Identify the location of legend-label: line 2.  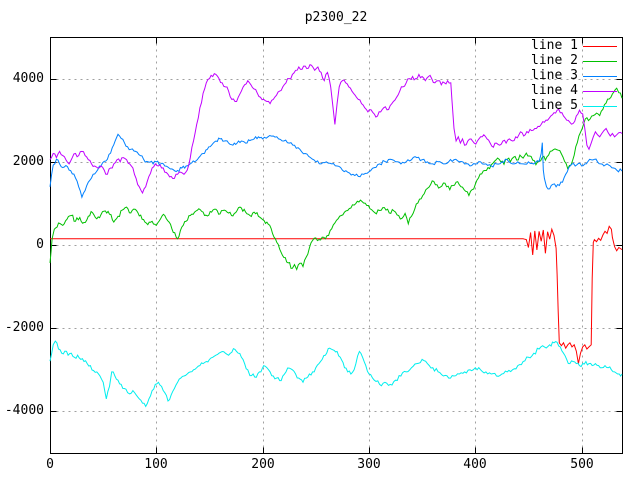
(554, 60).